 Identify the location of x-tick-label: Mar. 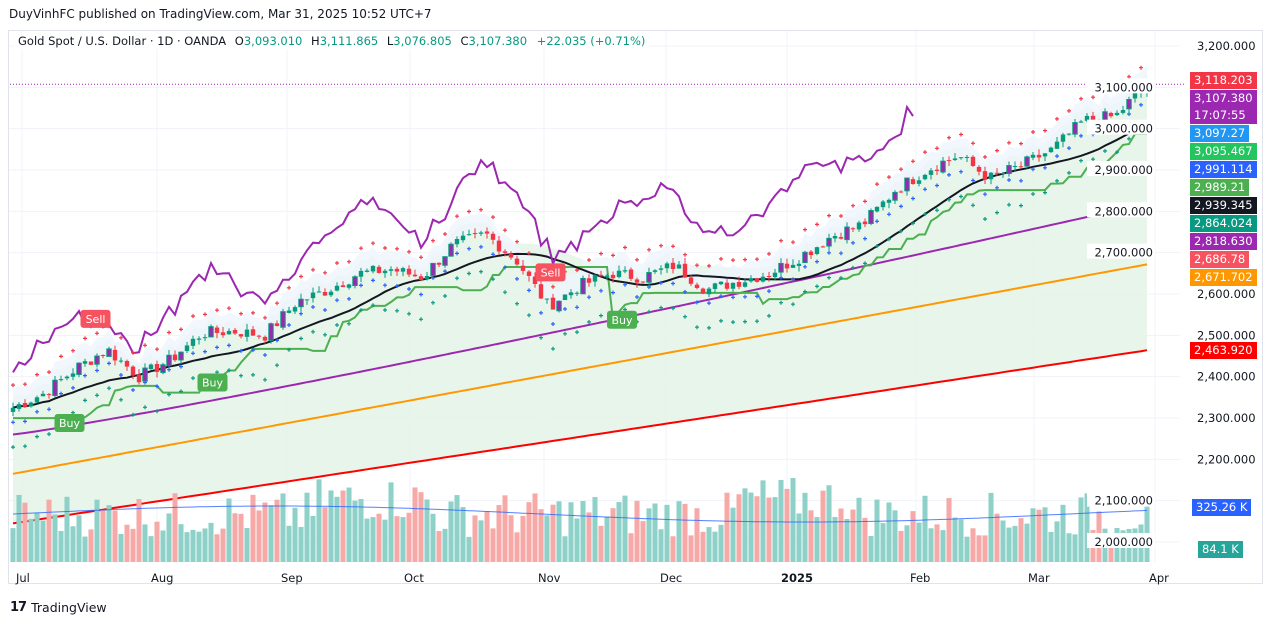
(1039, 578).